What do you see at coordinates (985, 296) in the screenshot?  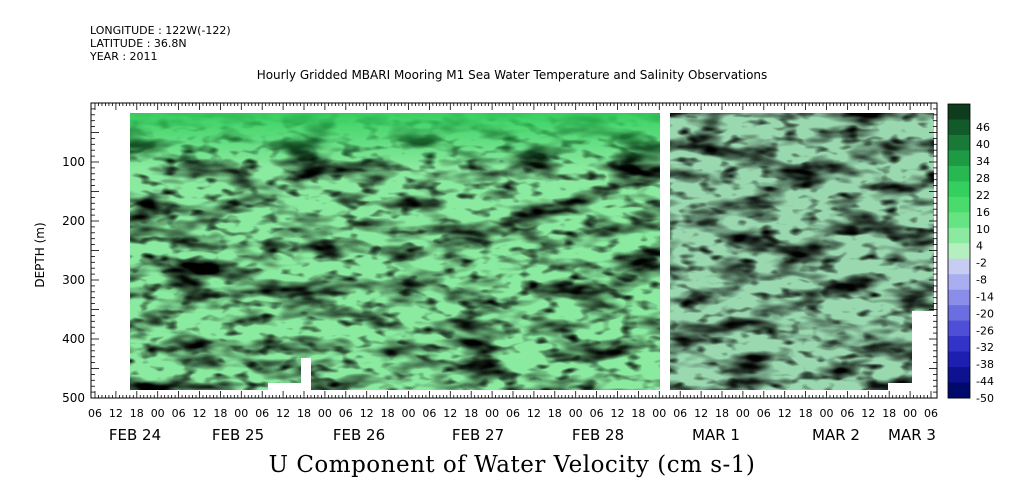 I see `colorbar-label: -14` at bounding box center [985, 296].